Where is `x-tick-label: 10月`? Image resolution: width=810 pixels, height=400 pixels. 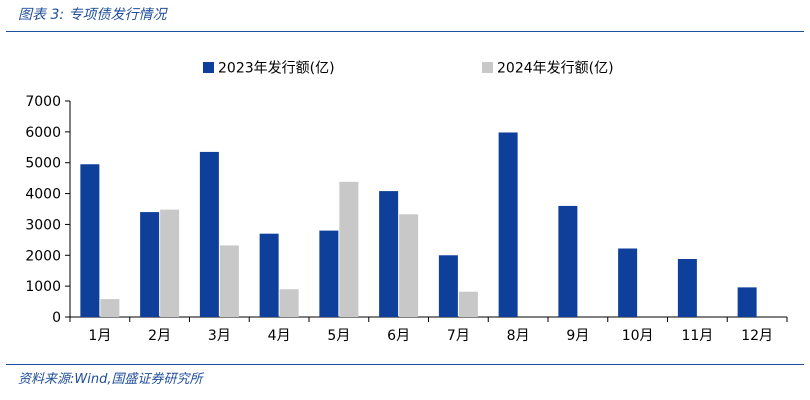
x-tick-label: 10月 is located at coordinates (638, 336).